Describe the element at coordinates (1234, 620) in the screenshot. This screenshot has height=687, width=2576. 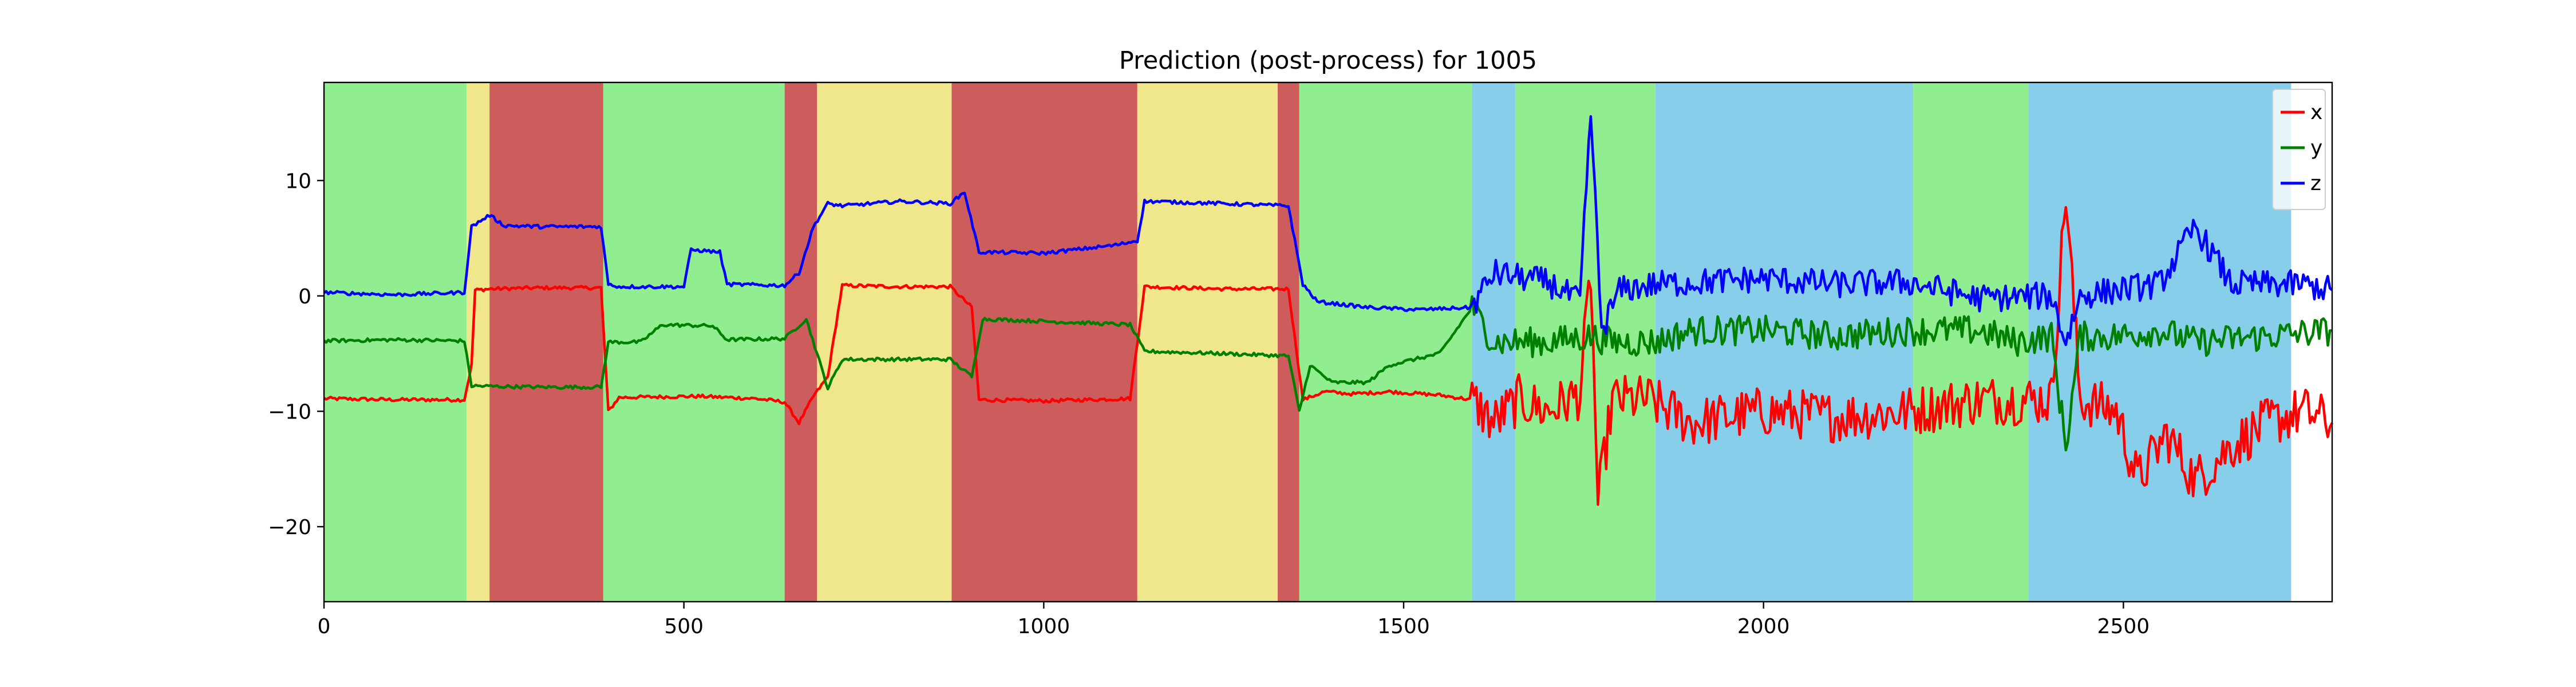
I see `x-axis: 0 500 1000 1500 2000 2500` at that location.